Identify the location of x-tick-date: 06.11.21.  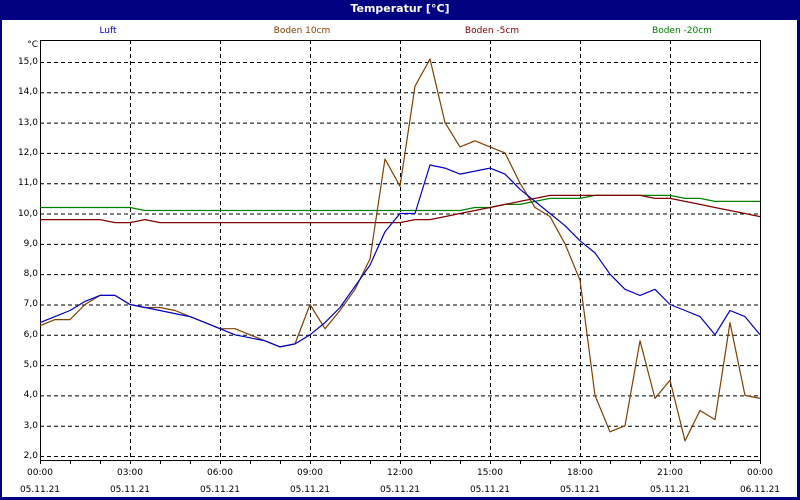
(760, 490).